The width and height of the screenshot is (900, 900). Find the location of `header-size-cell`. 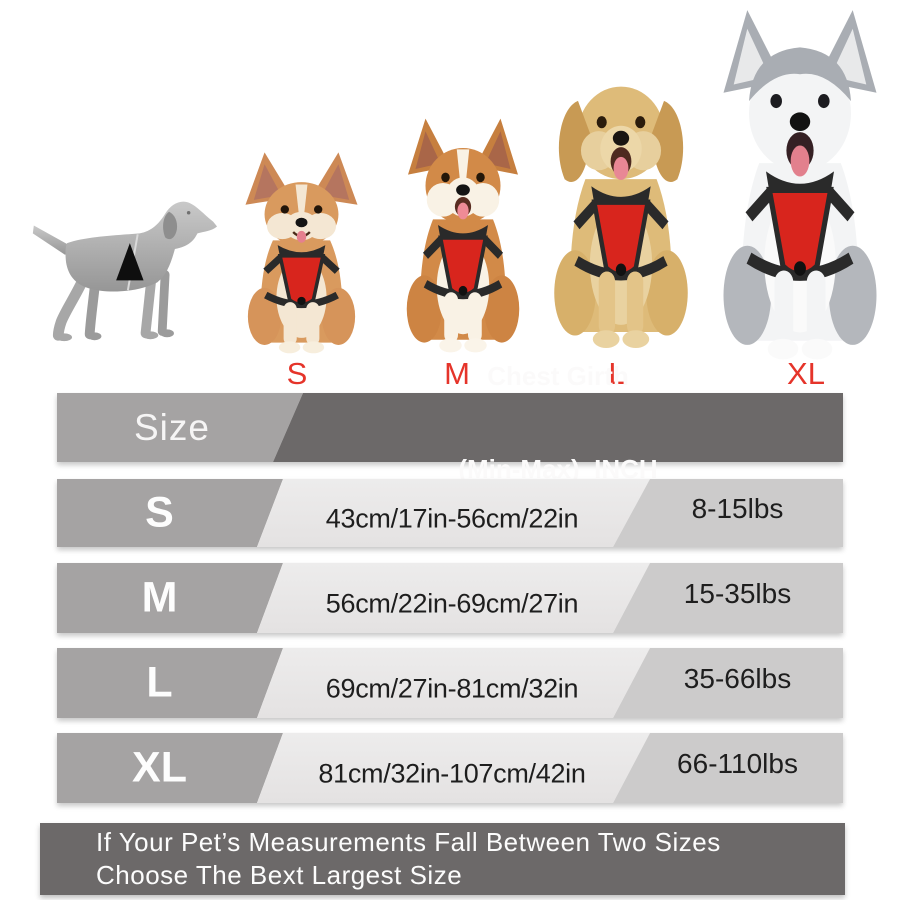

header-size-cell is located at coordinates (180, 427).